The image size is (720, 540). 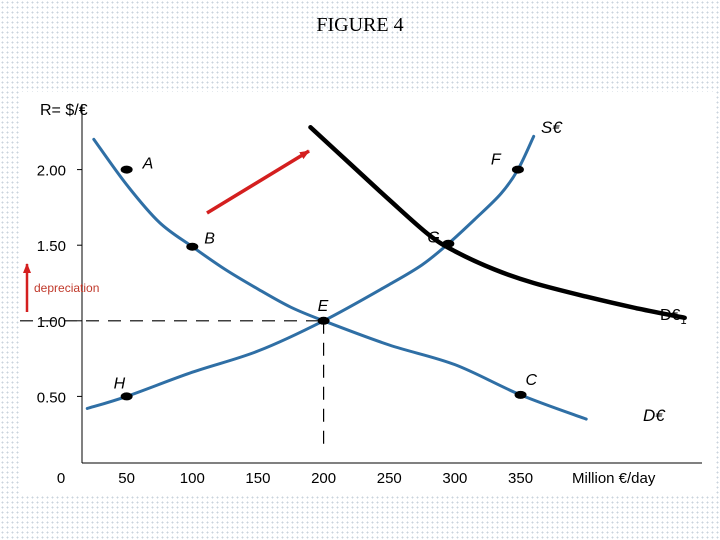 What do you see at coordinates (258, 182) in the screenshot?
I see `demand-shift-arrow` at bounding box center [258, 182].